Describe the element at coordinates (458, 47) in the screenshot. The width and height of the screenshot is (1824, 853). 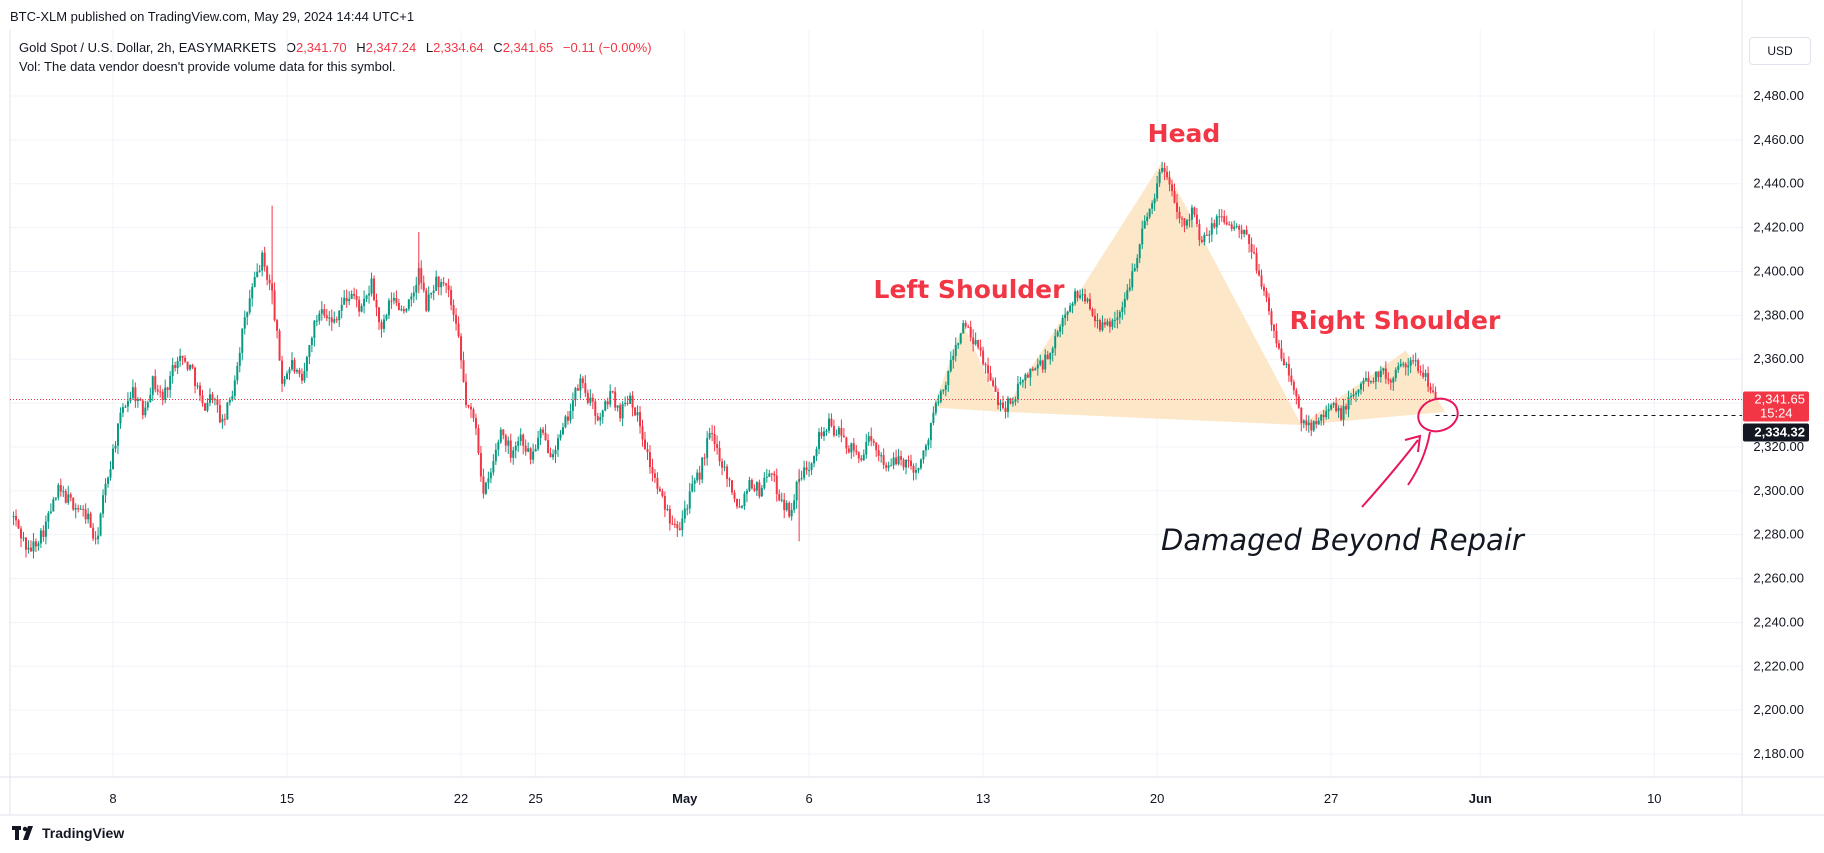
I see `low-value: 2,334.64` at that location.